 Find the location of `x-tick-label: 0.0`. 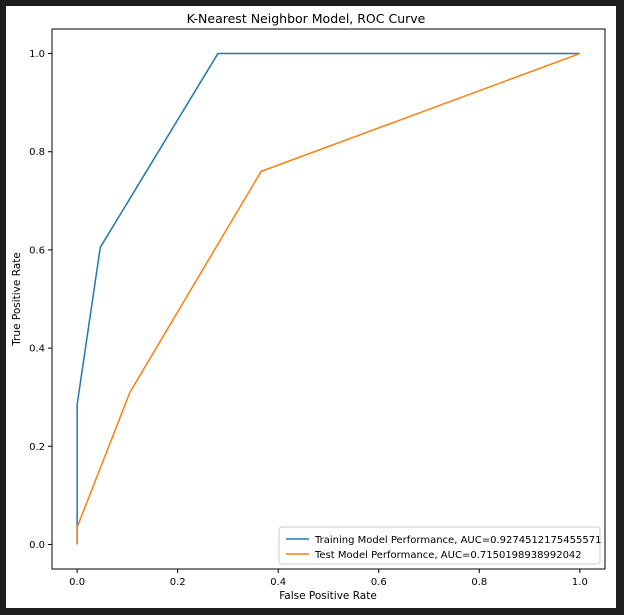

x-tick-label: 0.0 is located at coordinates (77, 582).